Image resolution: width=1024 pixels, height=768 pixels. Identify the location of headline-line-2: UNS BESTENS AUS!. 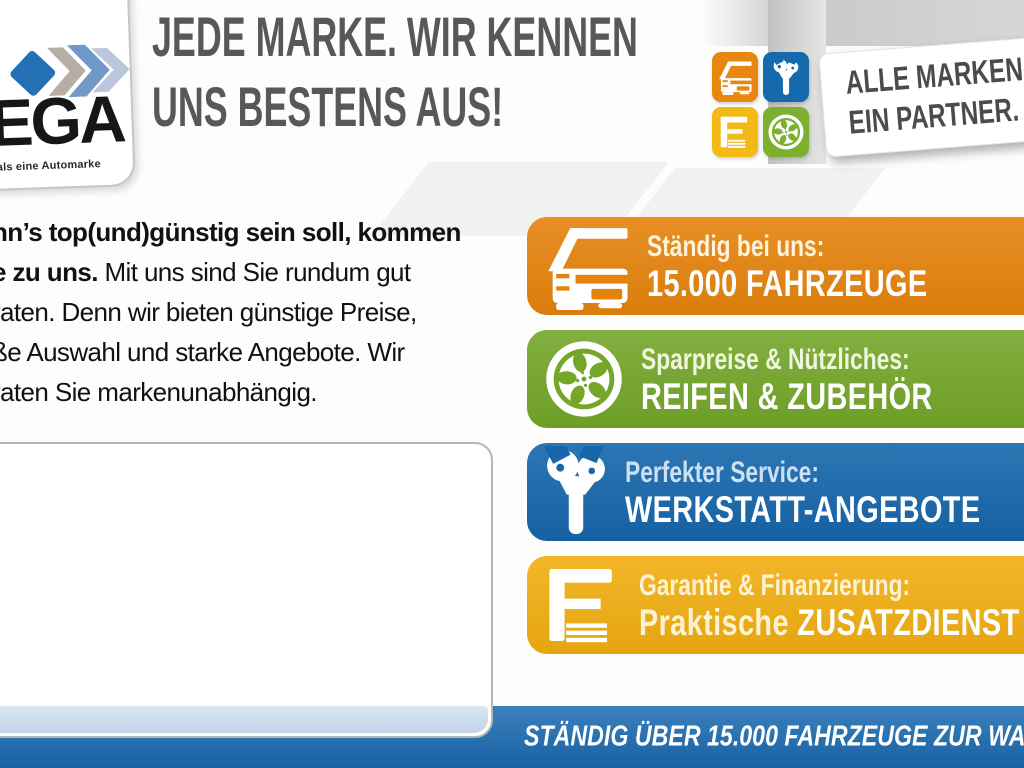
(328, 106).